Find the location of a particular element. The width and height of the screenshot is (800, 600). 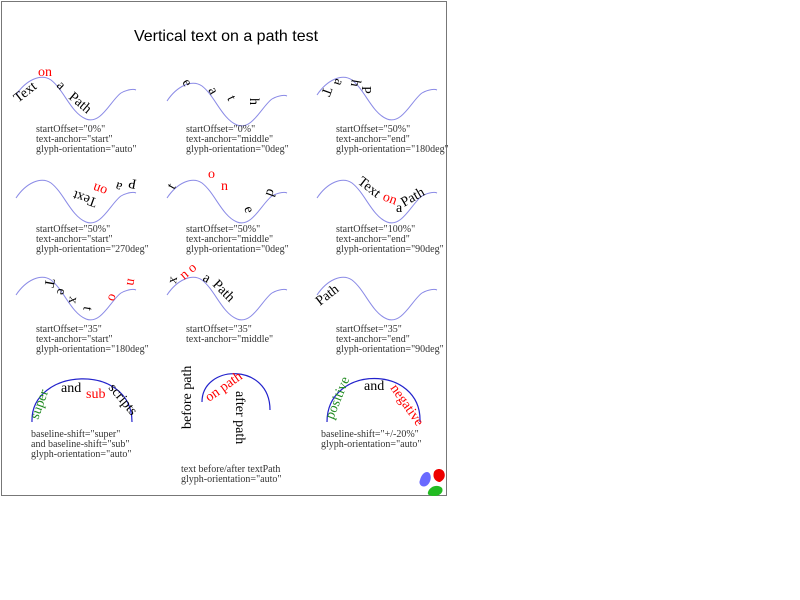

caption-line: baseline-shift="super" is located at coordinates (75, 434).